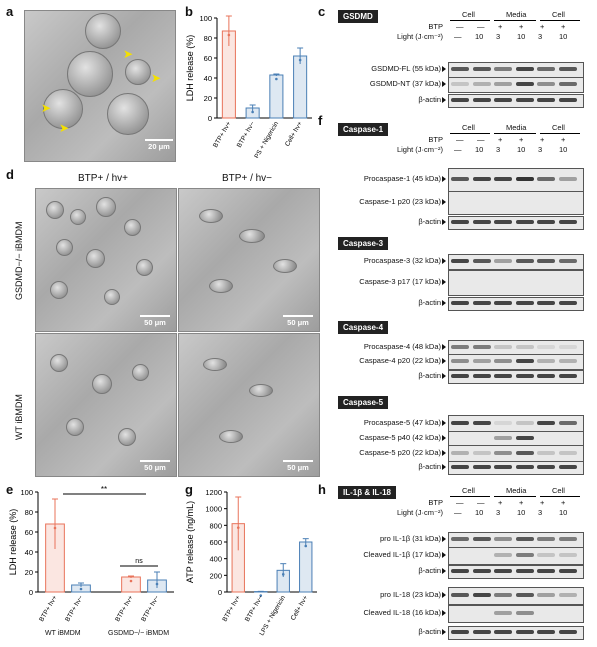 This screenshot has height=647, width=597. Describe the element at coordinates (458, 512) in the screenshot. I see `light-value: —` at that location.